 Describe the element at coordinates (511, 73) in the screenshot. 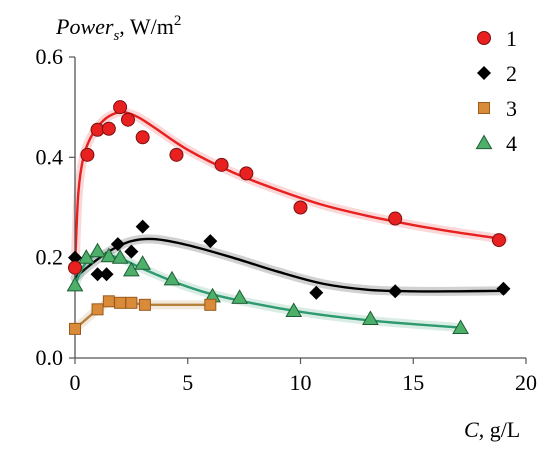

I see `legend-label-series-2: 2` at that location.